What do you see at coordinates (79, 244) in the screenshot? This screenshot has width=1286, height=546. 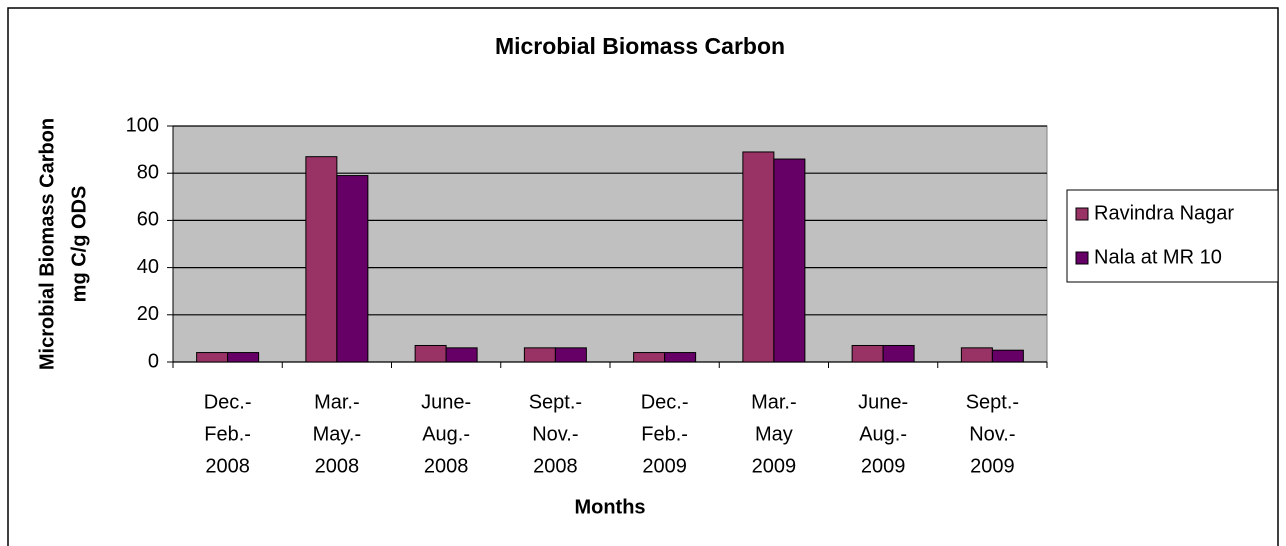 I see `y-axis-label: mg C/g ODS` at bounding box center [79, 244].